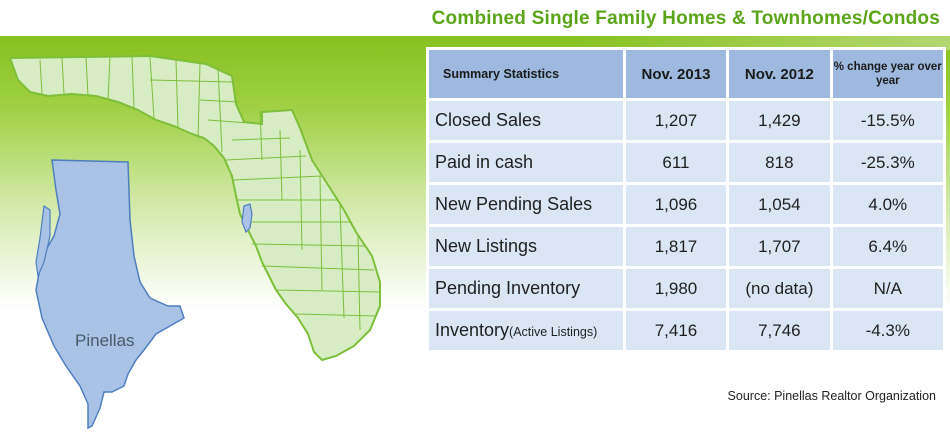 This screenshot has height=437, width=950. Describe the element at coordinates (779, 246) in the screenshot. I see `cell-nov-2012: 1,707` at that location.